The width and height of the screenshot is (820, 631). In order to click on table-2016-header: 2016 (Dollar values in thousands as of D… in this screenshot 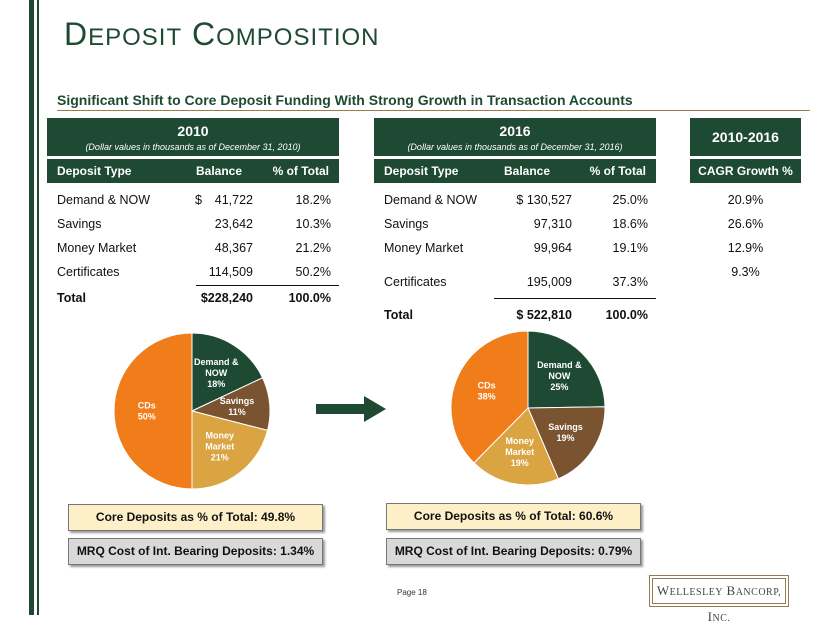, I will do `click(515, 137)`.